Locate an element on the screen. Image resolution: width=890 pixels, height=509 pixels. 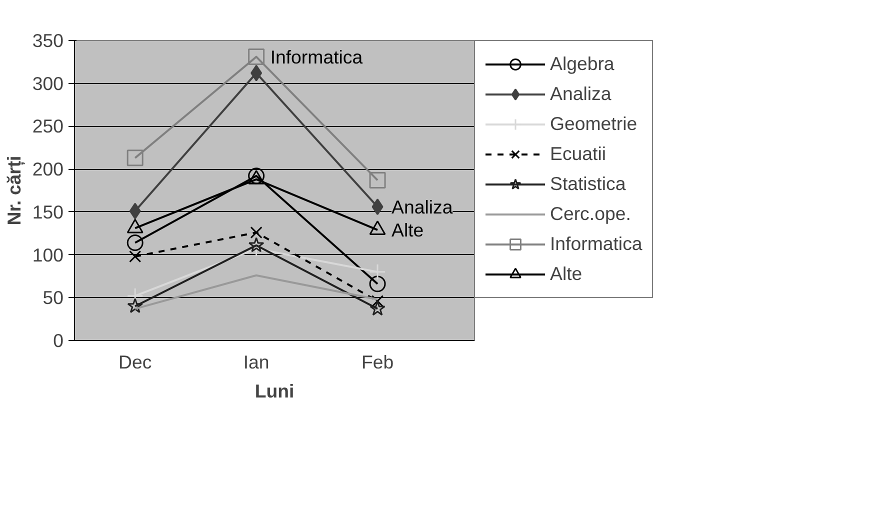
x-tick-label: Dec is located at coordinates (135, 362).